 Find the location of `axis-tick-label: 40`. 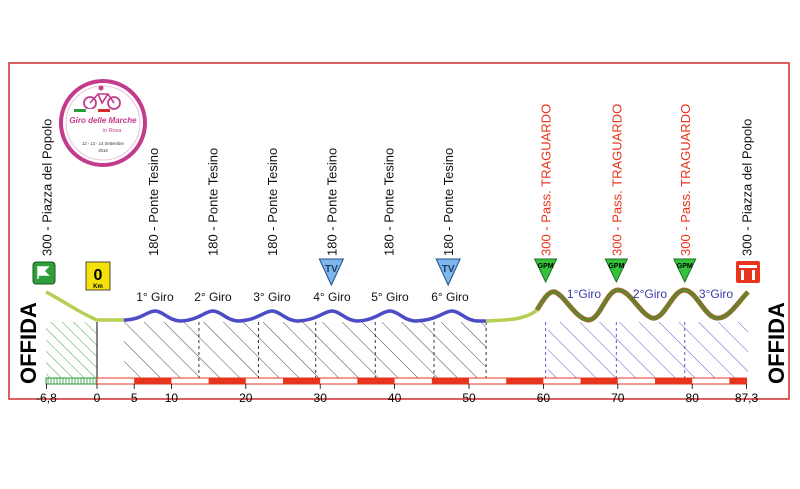

axis-tick-label: 40 is located at coordinates (395, 398).